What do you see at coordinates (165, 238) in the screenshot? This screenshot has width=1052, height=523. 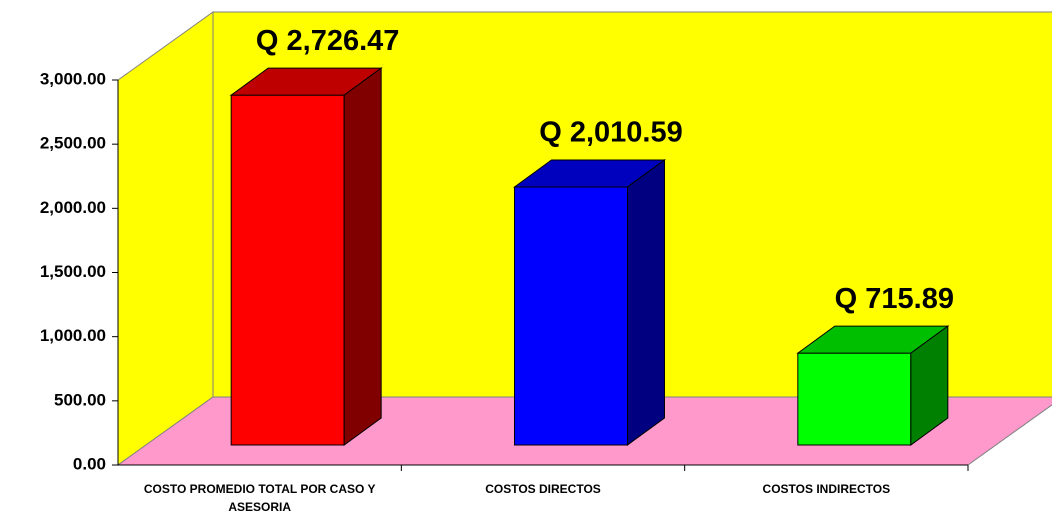 I see `left-wall` at bounding box center [165, 238].